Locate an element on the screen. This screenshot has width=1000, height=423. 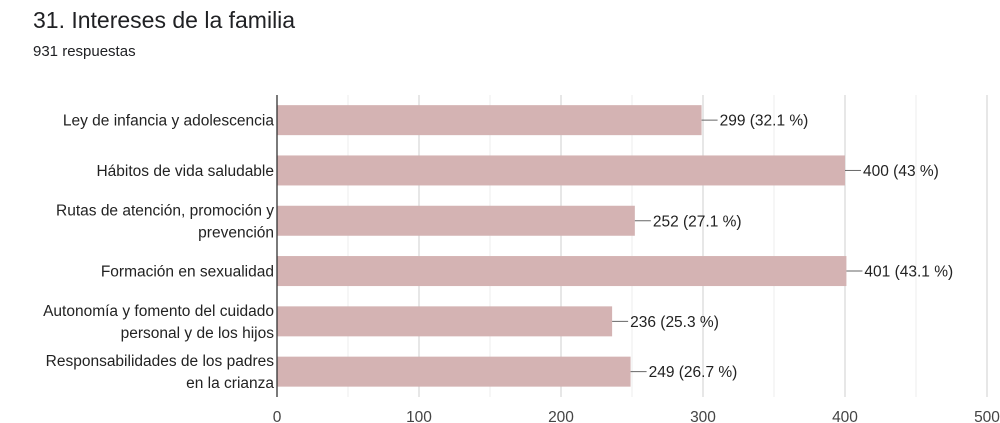
data-label: 249 (26.7 %) is located at coordinates (693, 372).